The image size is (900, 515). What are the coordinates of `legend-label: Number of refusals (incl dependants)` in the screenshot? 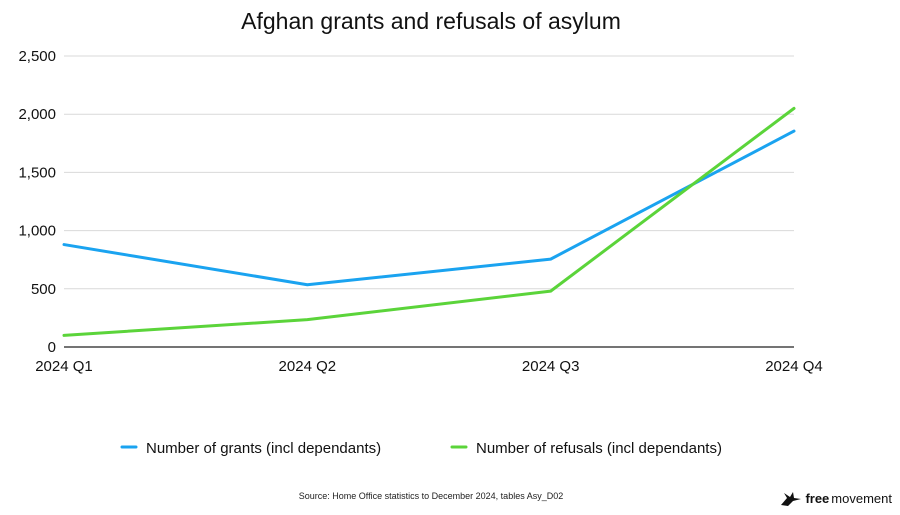 It's located at (599, 448).